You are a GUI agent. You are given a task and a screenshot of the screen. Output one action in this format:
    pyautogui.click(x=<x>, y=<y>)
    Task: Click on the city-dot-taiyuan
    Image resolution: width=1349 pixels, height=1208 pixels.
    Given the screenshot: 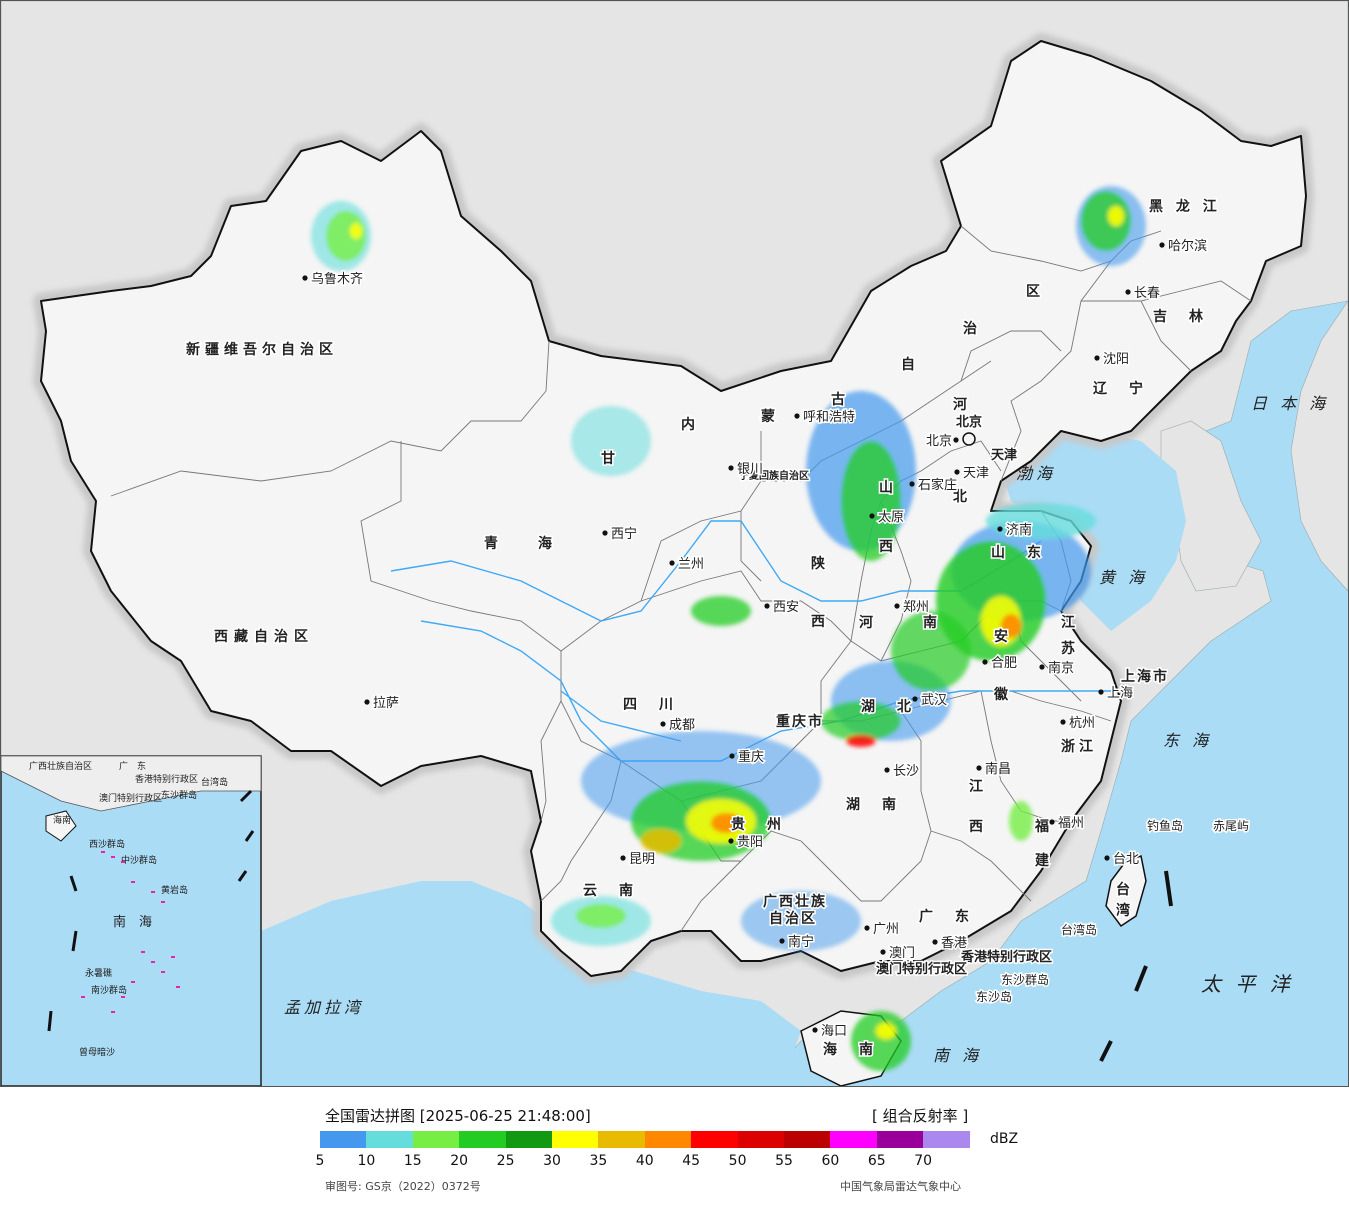 What is the action you would take?
    pyautogui.click(x=872, y=516)
    